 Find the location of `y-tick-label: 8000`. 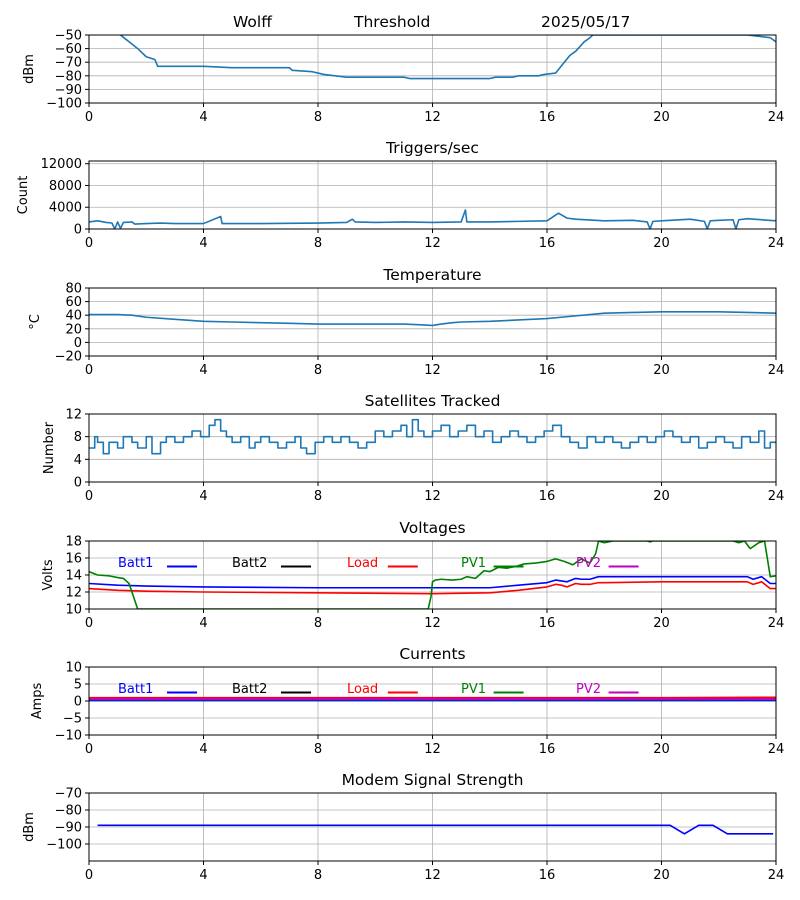

y-tick-label: 8000 is located at coordinates (65, 186).